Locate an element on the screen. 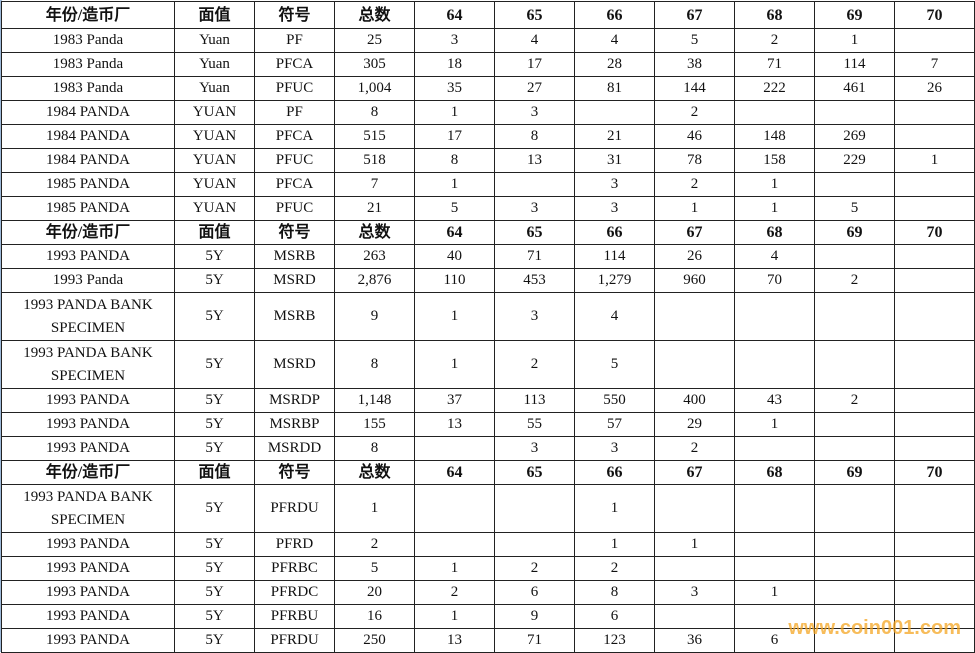 This screenshot has height=653, width=975. cell-g70: 1 is located at coordinates (934, 160).